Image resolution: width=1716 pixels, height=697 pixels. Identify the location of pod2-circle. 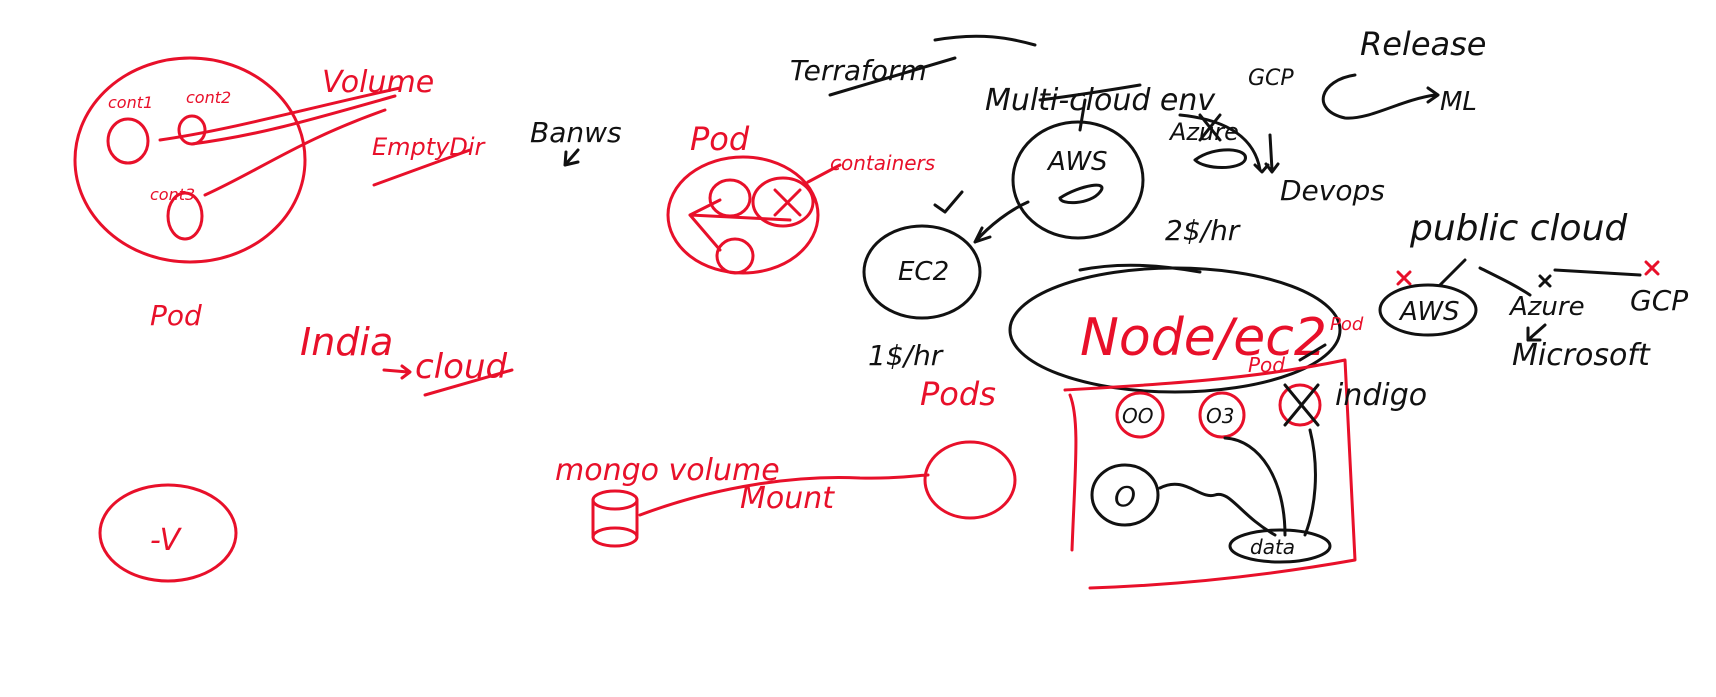
(743, 215).